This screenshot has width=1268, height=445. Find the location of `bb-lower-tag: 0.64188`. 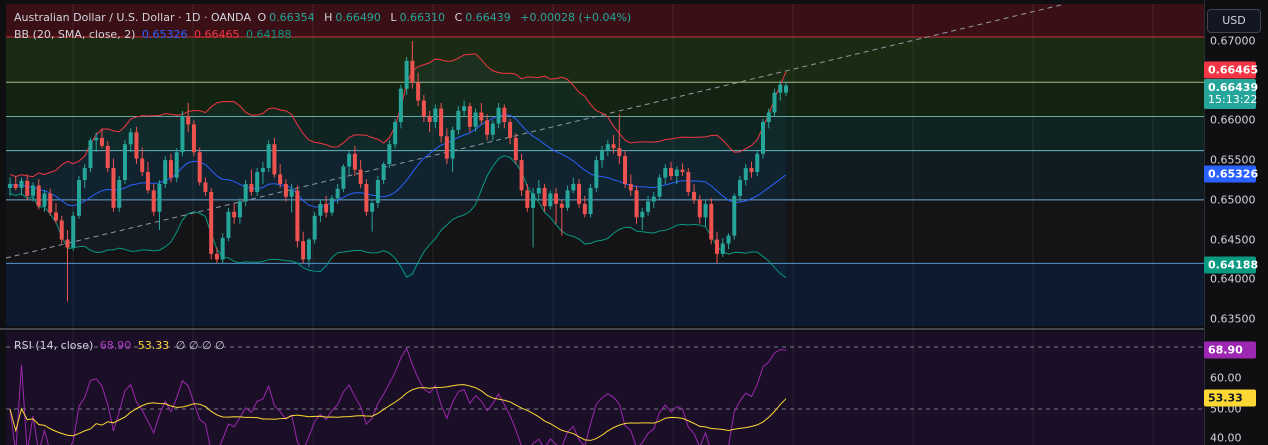

bb-lower-tag: 0.64188 is located at coordinates (1231, 265).